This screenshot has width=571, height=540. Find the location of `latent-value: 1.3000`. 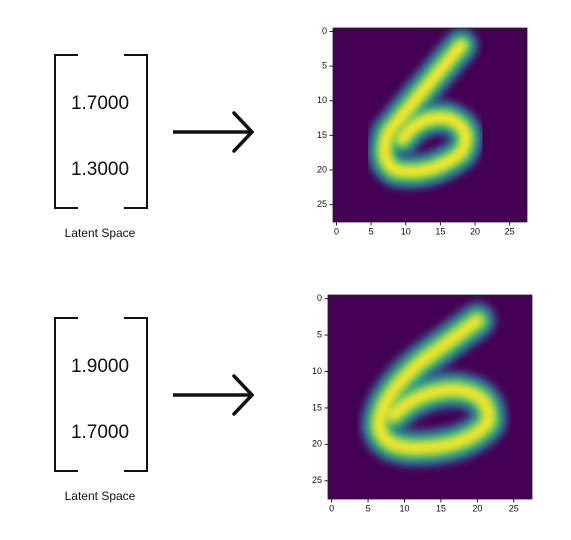

latent-value: 1.3000 is located at coordinates (100, 169).